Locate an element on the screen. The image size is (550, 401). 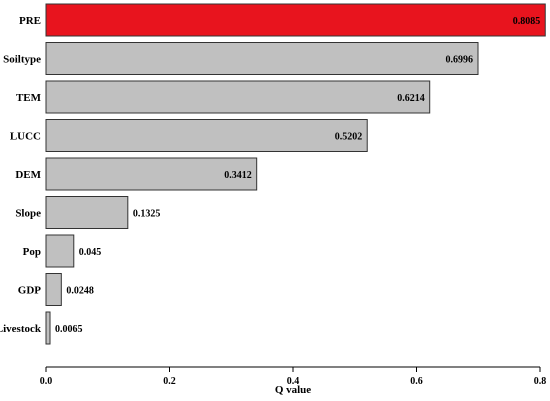
category-label-livestock: Livestock is located at coordinates (21, 329).